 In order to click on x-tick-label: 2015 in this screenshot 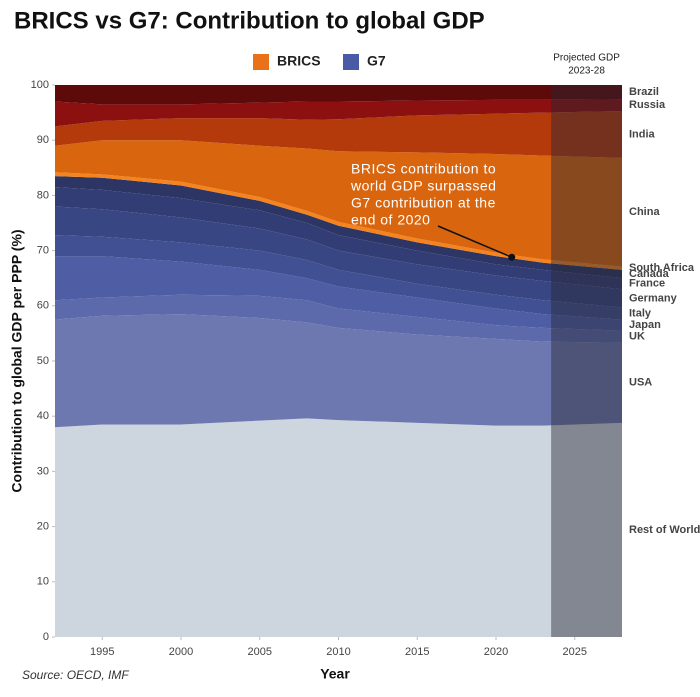, I will do `click(417, 652)`.